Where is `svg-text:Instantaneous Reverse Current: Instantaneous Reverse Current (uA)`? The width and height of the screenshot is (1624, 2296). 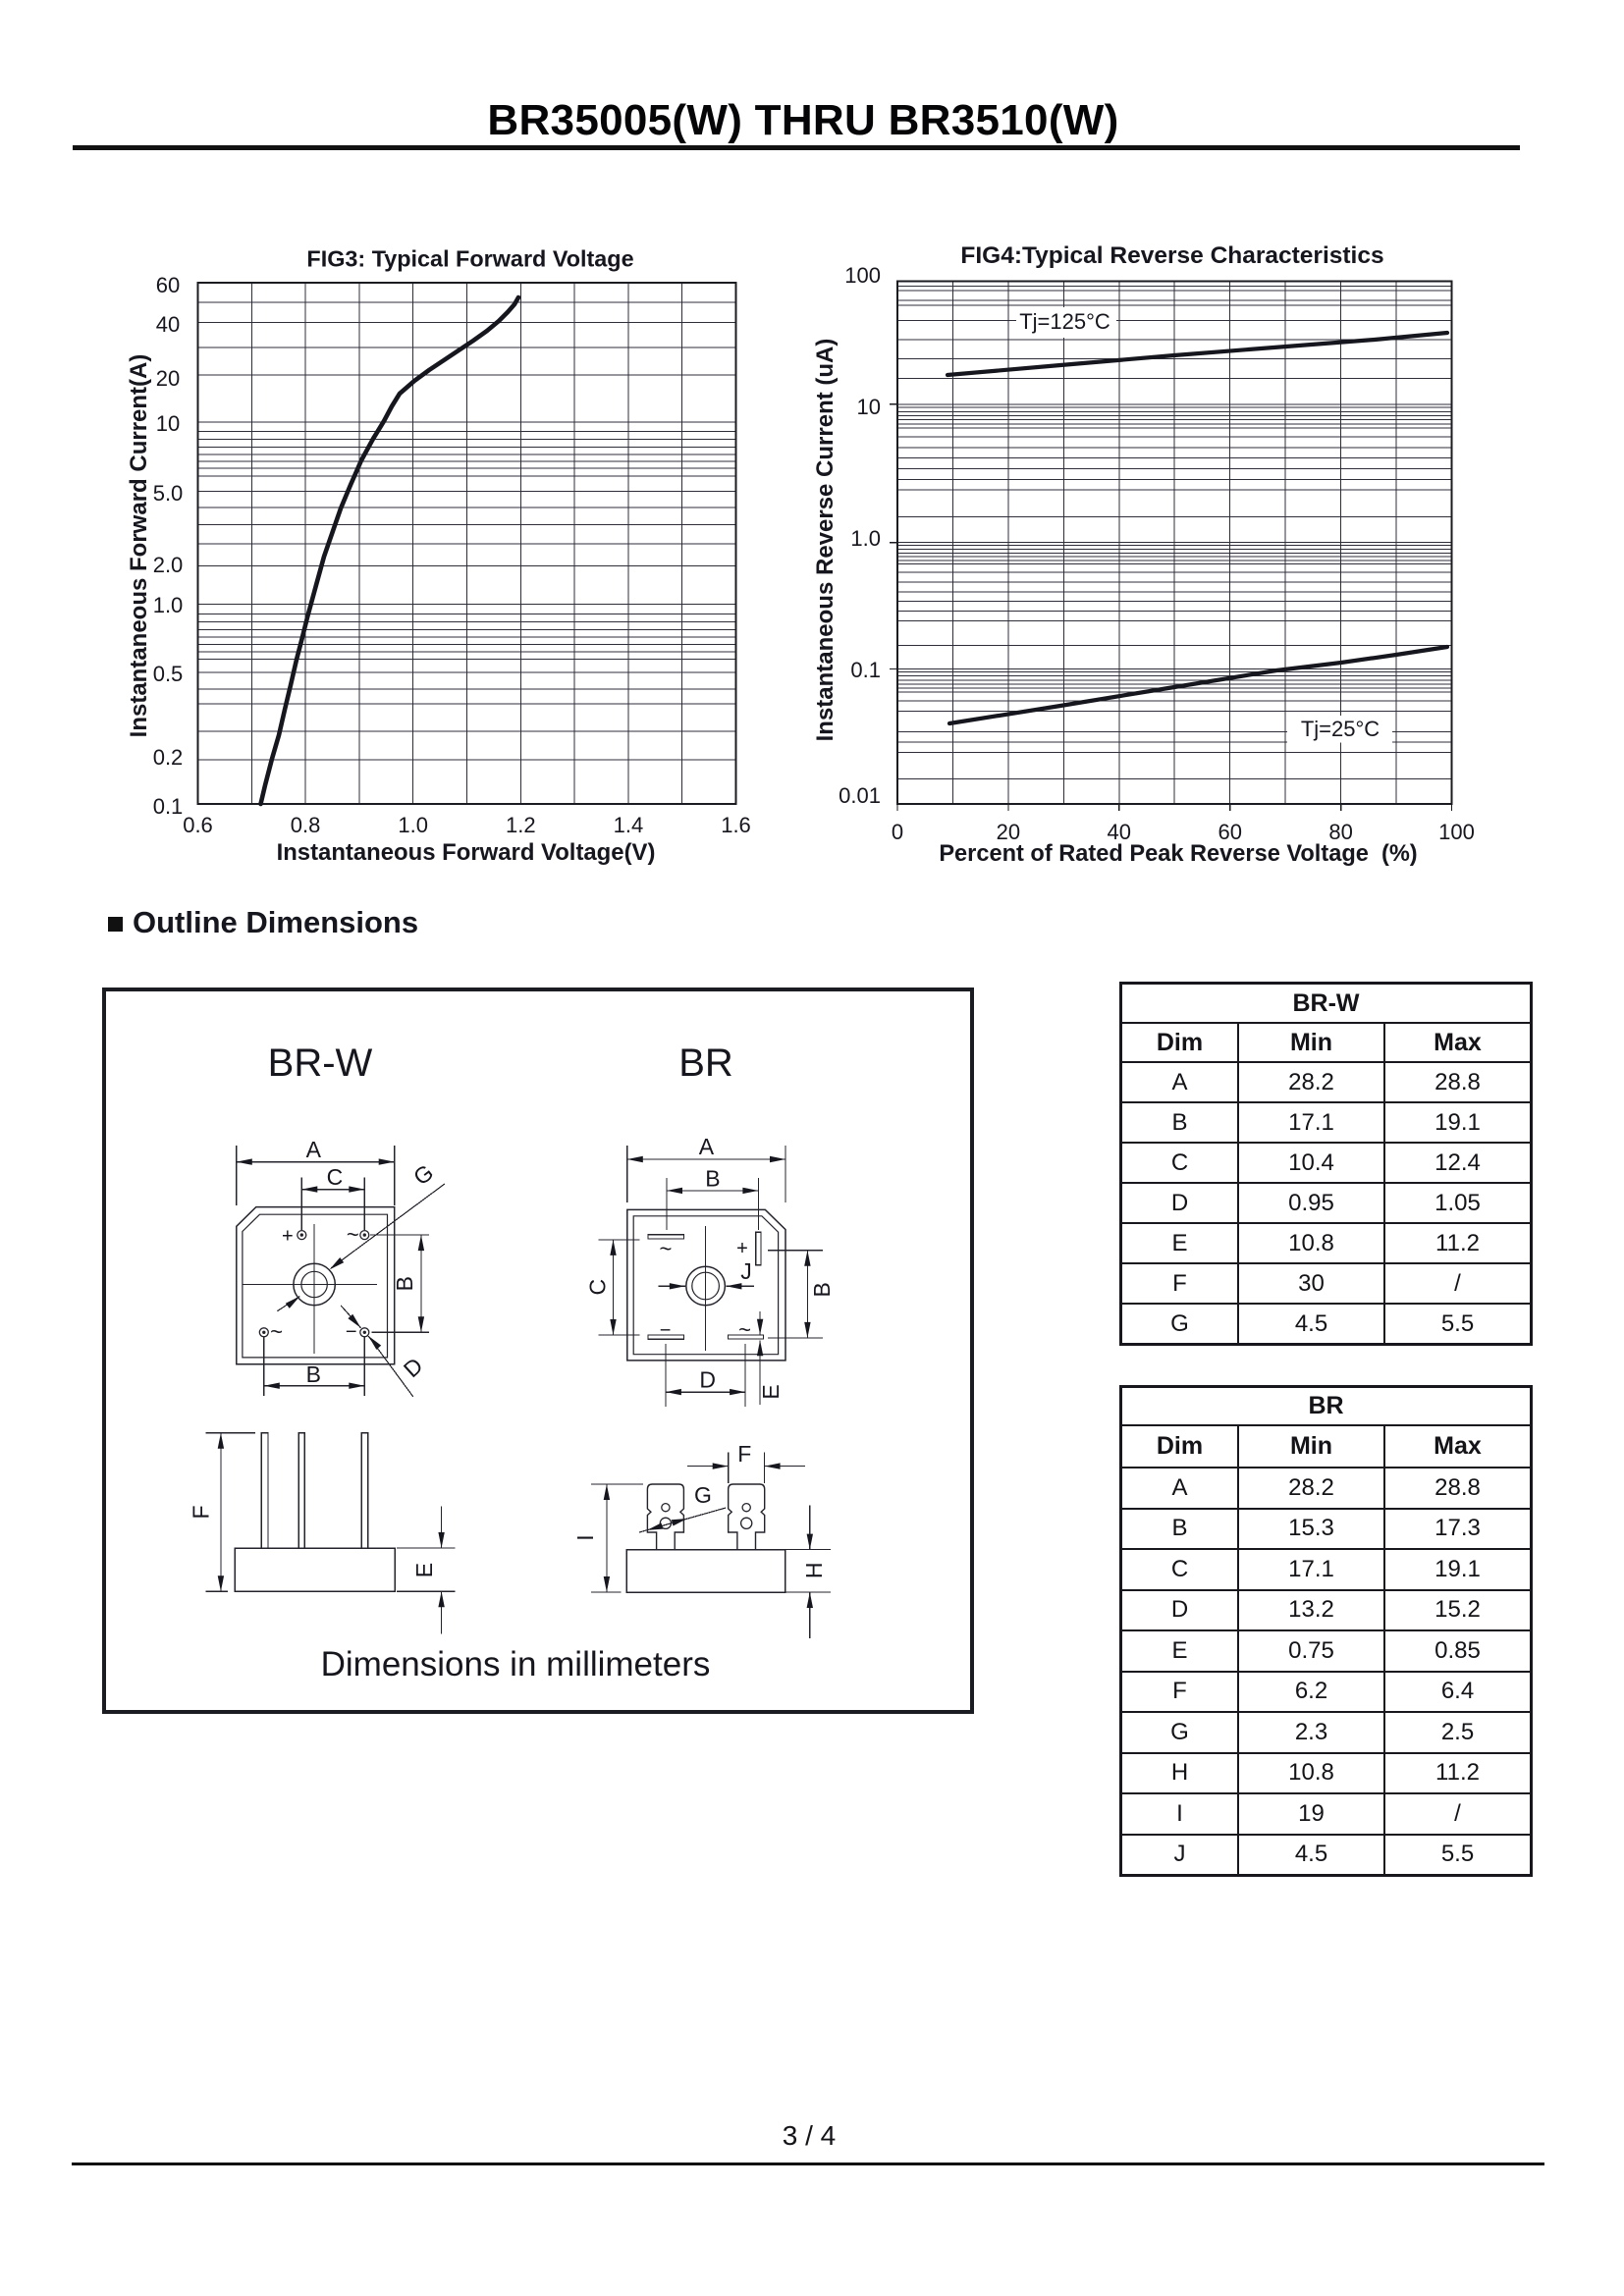
svg-text:Instantaneous Reverse Current: Instantaneous Reverse Current (uA) is located at coordinates (825, 540).